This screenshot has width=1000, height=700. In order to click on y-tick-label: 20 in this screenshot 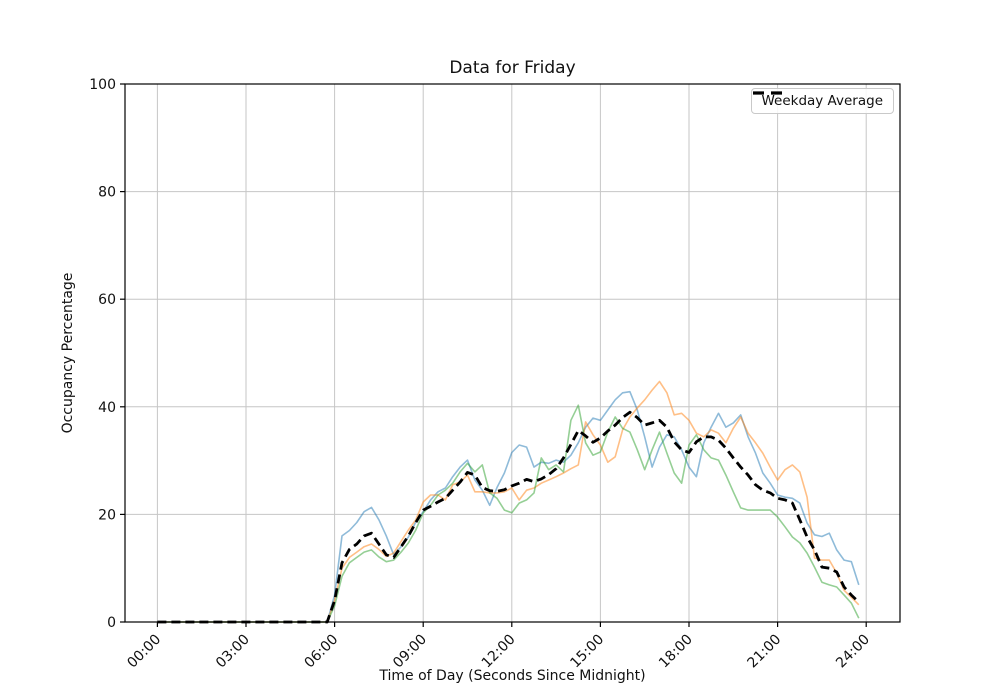, I will do `click(107, 515)`.